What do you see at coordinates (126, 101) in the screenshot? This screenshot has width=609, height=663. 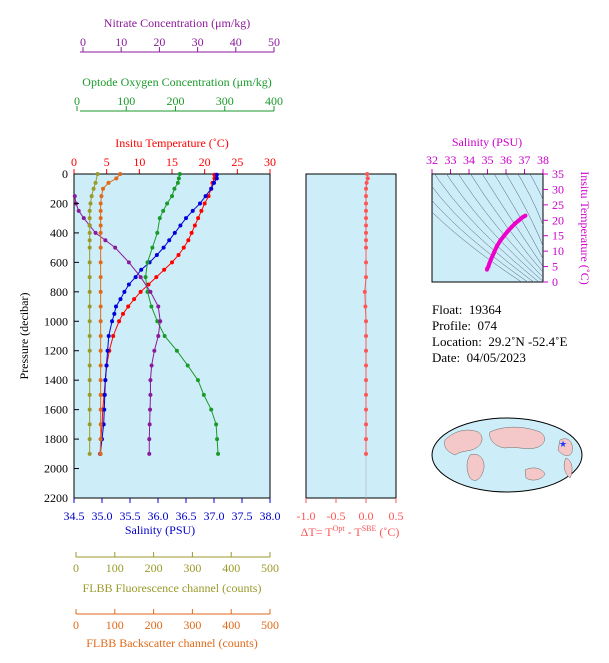 I see `oxygen-tick-label: 100` at bounding box center [126, 101].